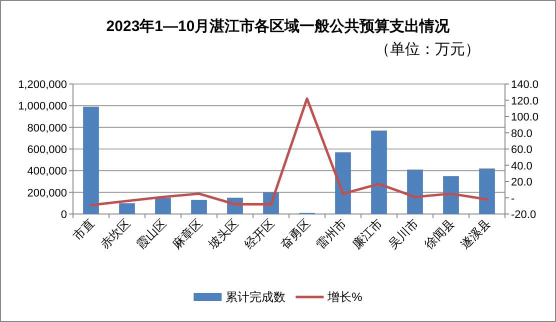 This screenshot has height=322, width=556. What do you see at coordinates (260, 234) in the screenshot?
I see `x-tick-label: 经开区` at bounding box center [260, 234].